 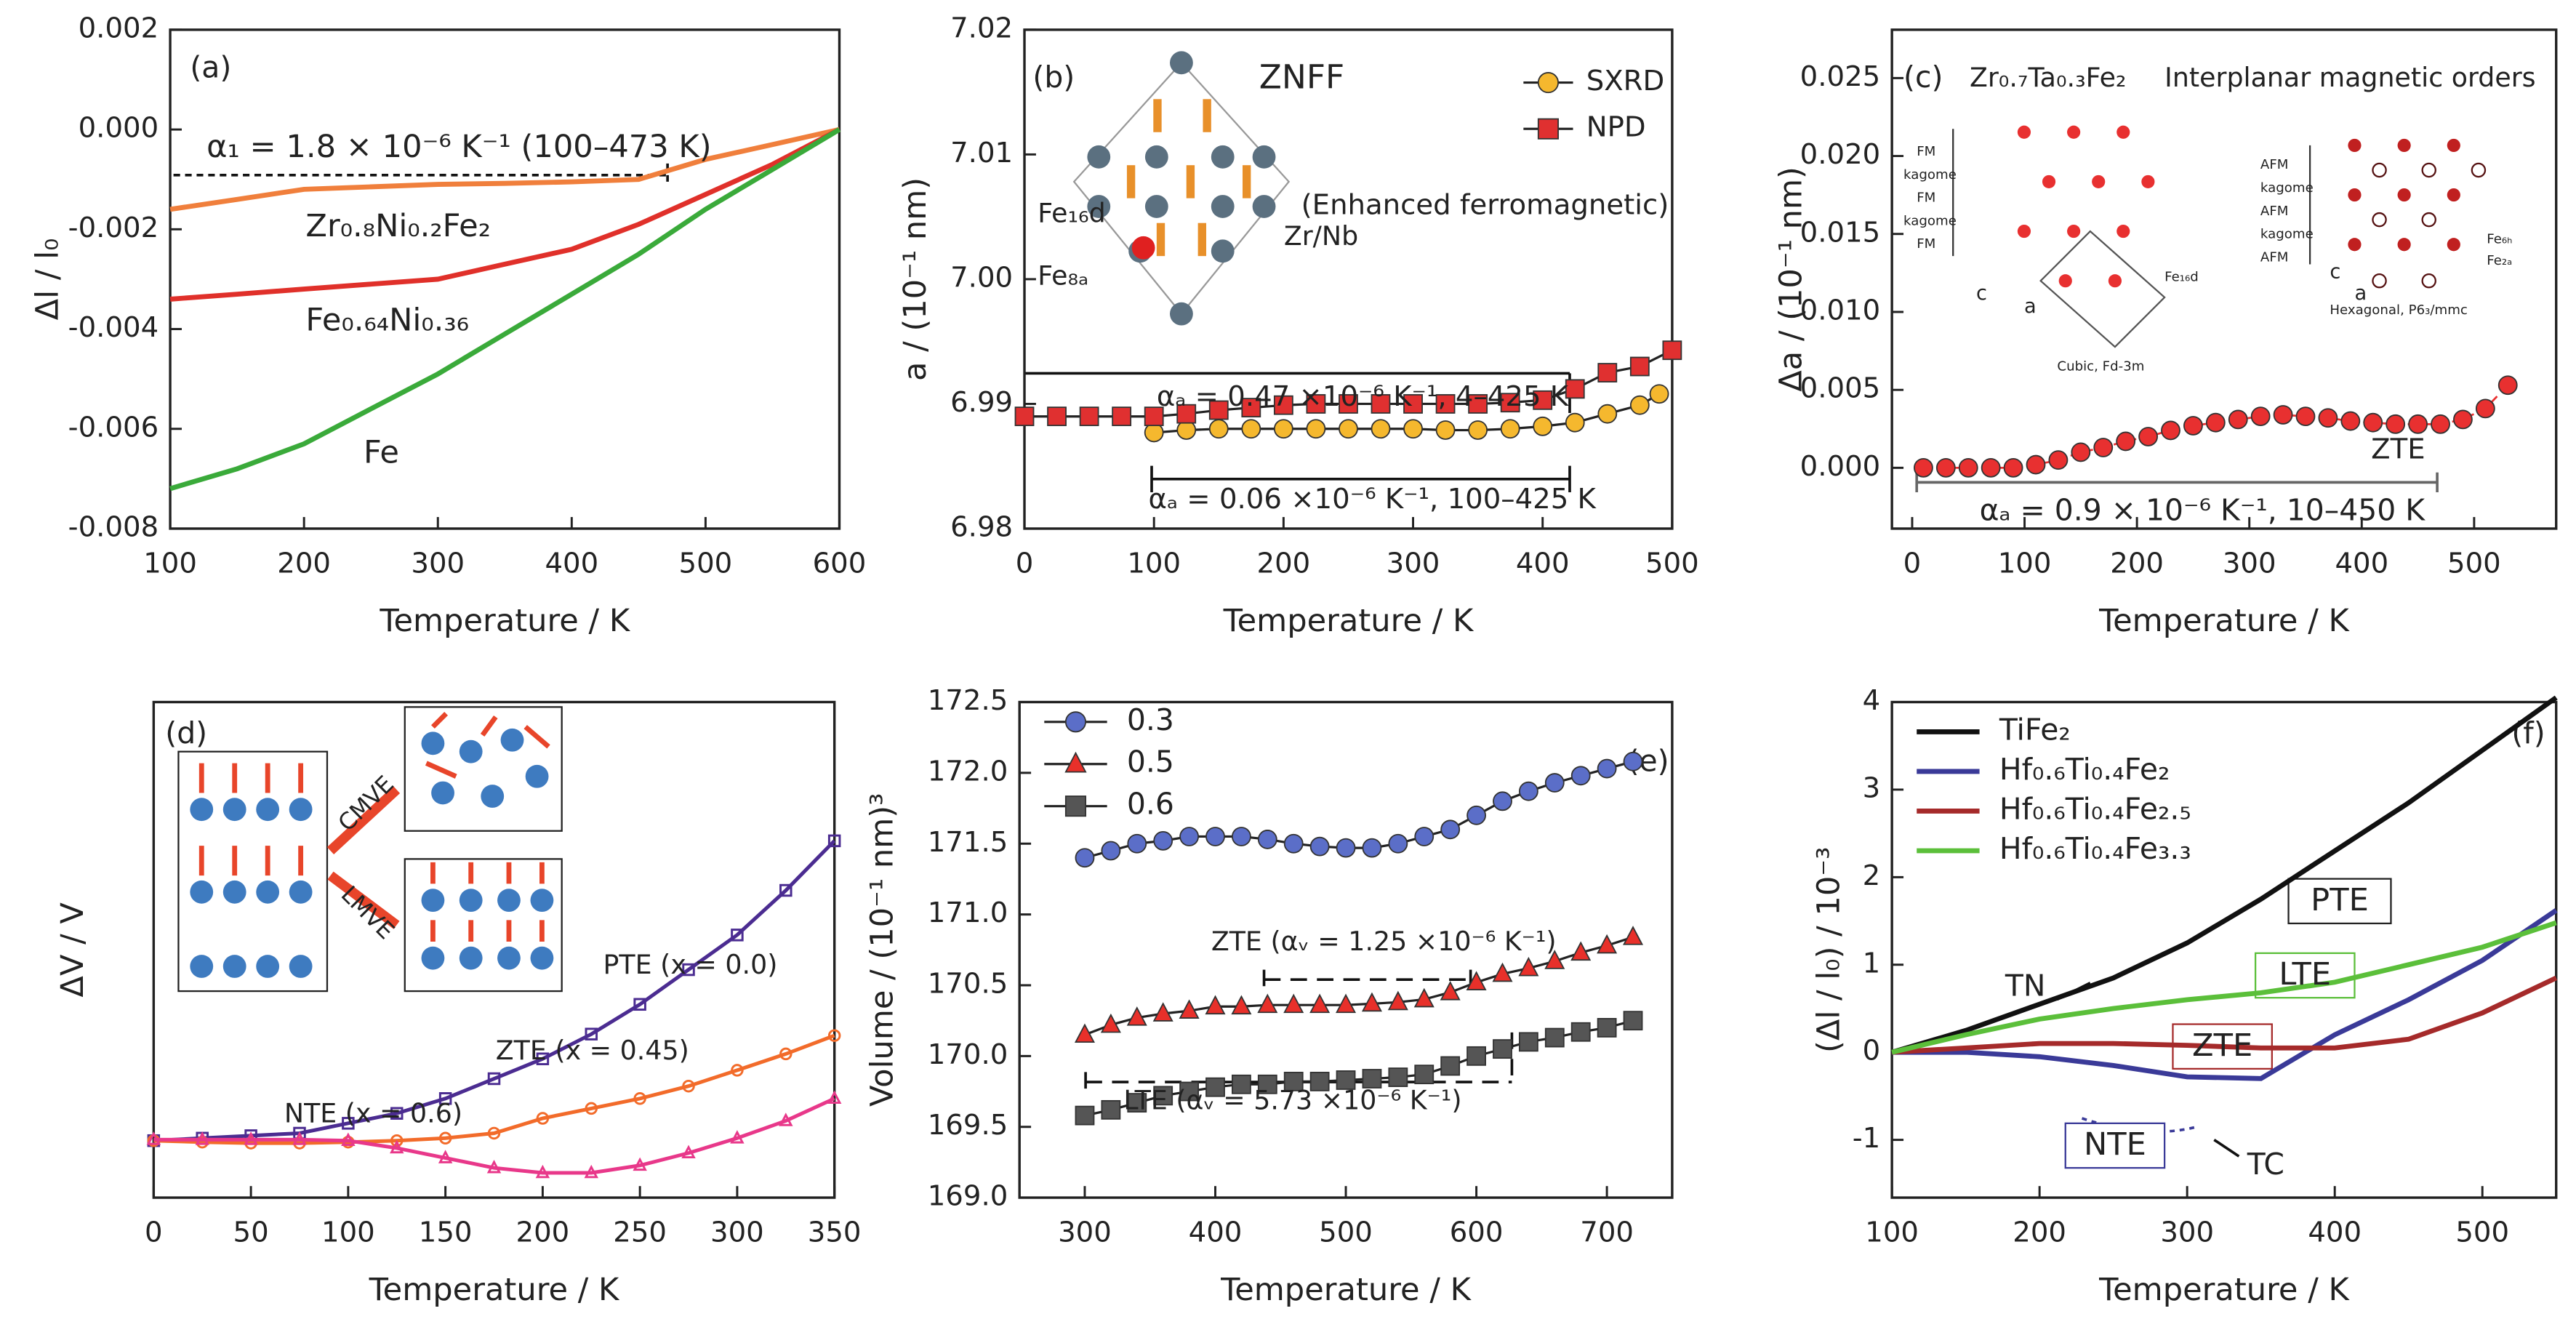 I want to click on y-tick-label: -0.004, so click(x=114, y=327).